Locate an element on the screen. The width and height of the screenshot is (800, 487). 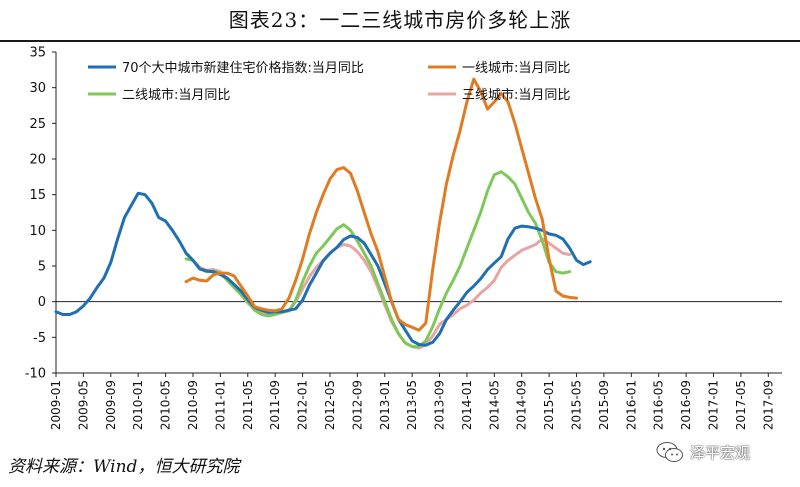
y-tick-label: 35 is located at coordinates (37, 53).